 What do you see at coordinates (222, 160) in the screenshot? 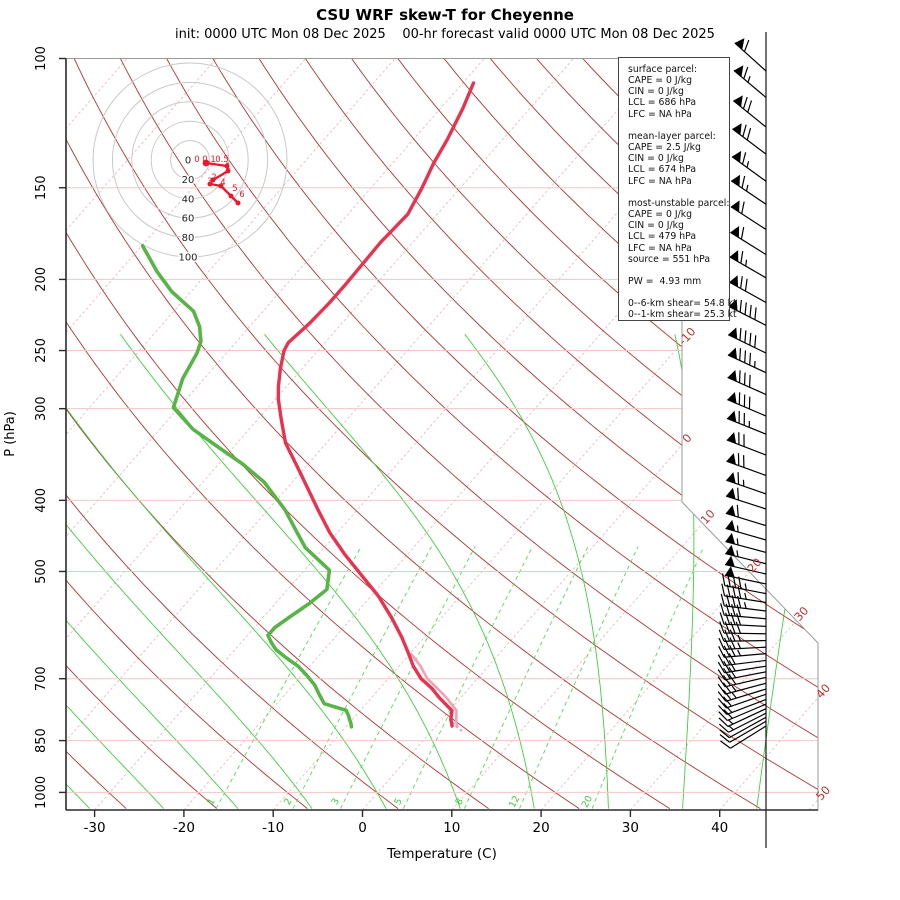
I see `hodograph-height-label: 0.5` at bounding box center [222, 160].